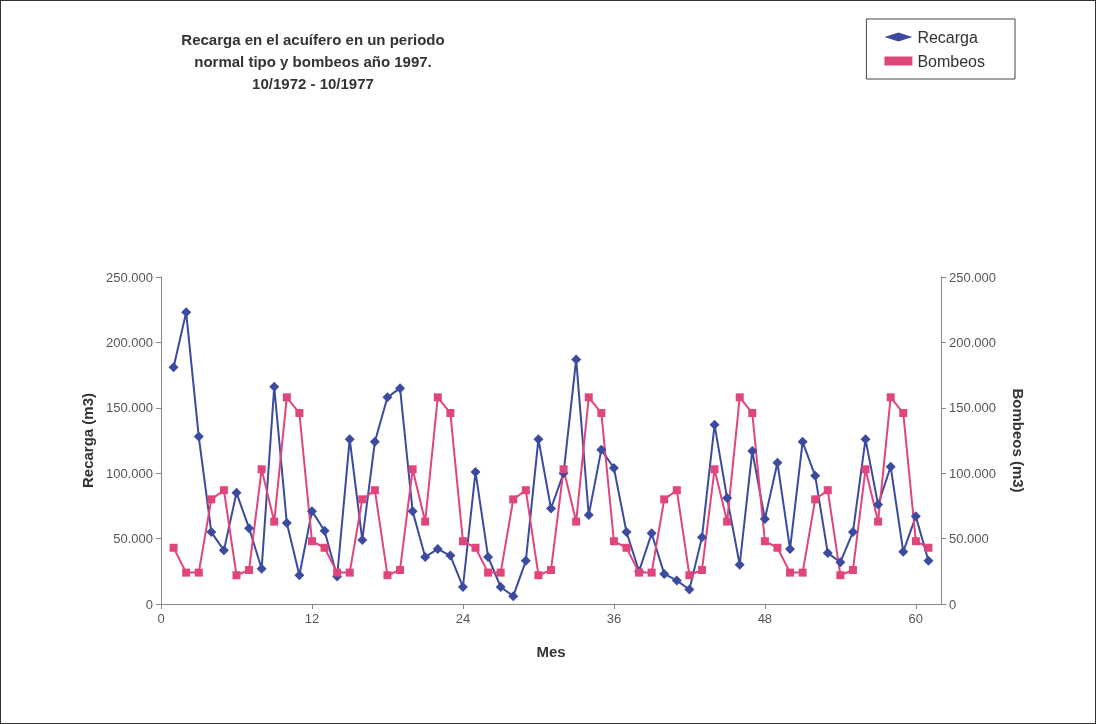  I want to click on y2-tick-label: 0, so click(953, 604).